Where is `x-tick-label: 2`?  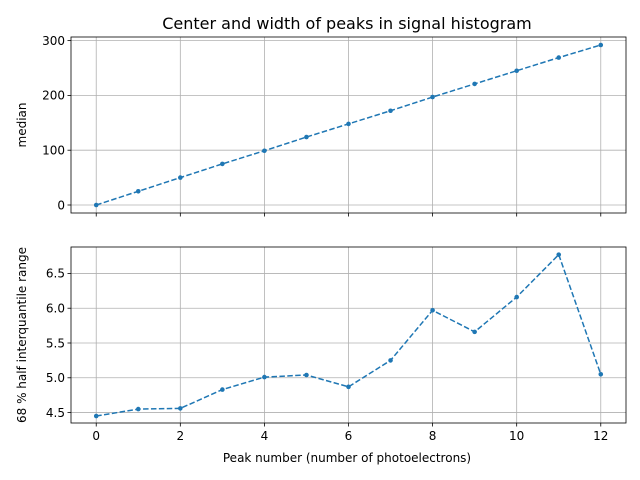
x-tick-label: 2 is located at coordinates (180, 436).